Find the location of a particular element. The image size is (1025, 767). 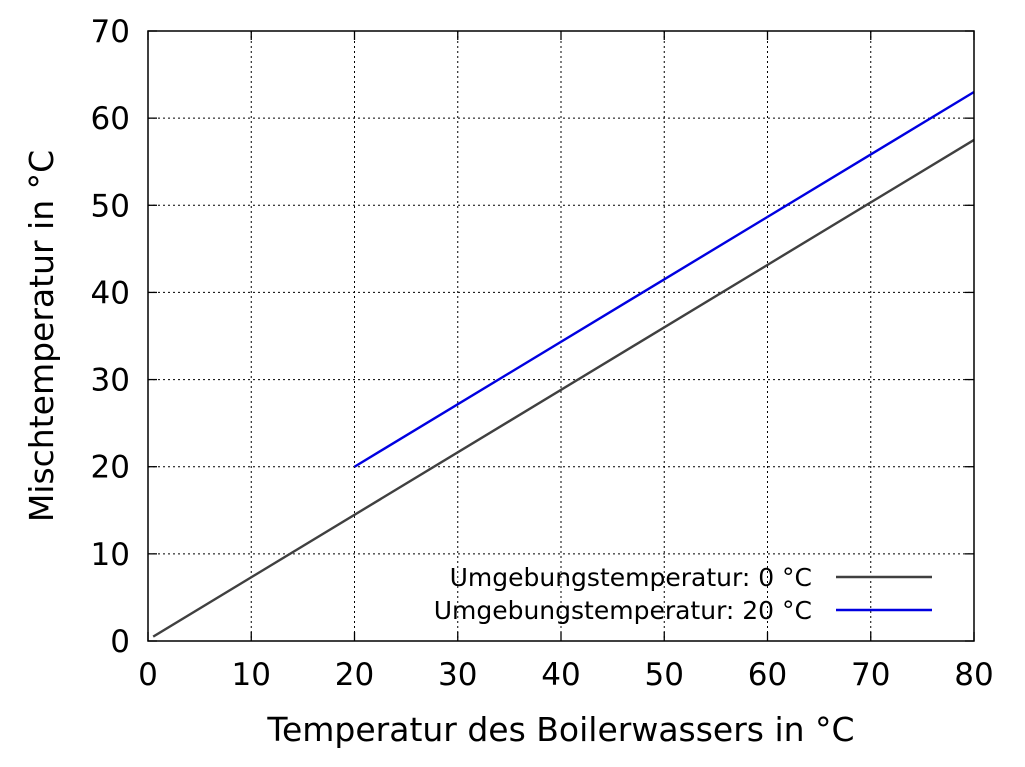

y-tick-label: 30 is located at coordinates (110, 381).